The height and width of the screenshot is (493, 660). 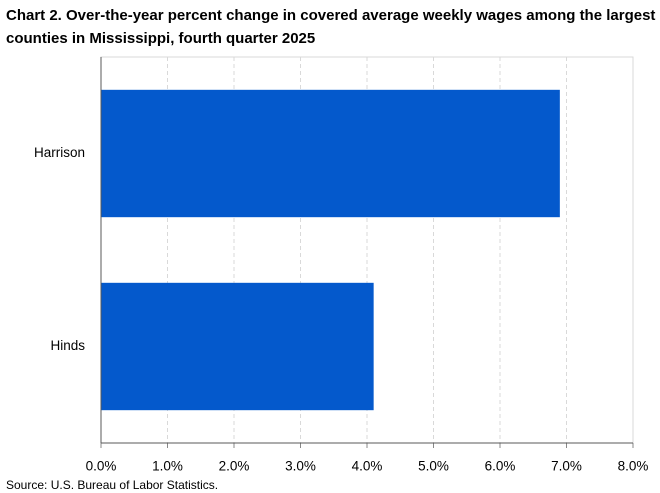 What do you see at coordinates (300, 466) in the screenshot?
I see `x-tick-label: 3.0%` at bounding box center [300, 466].